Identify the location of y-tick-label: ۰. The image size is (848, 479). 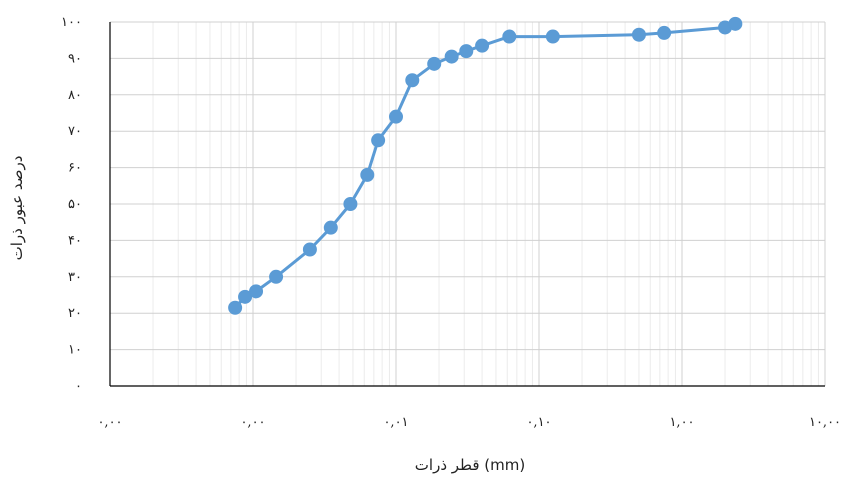
(78, 386).